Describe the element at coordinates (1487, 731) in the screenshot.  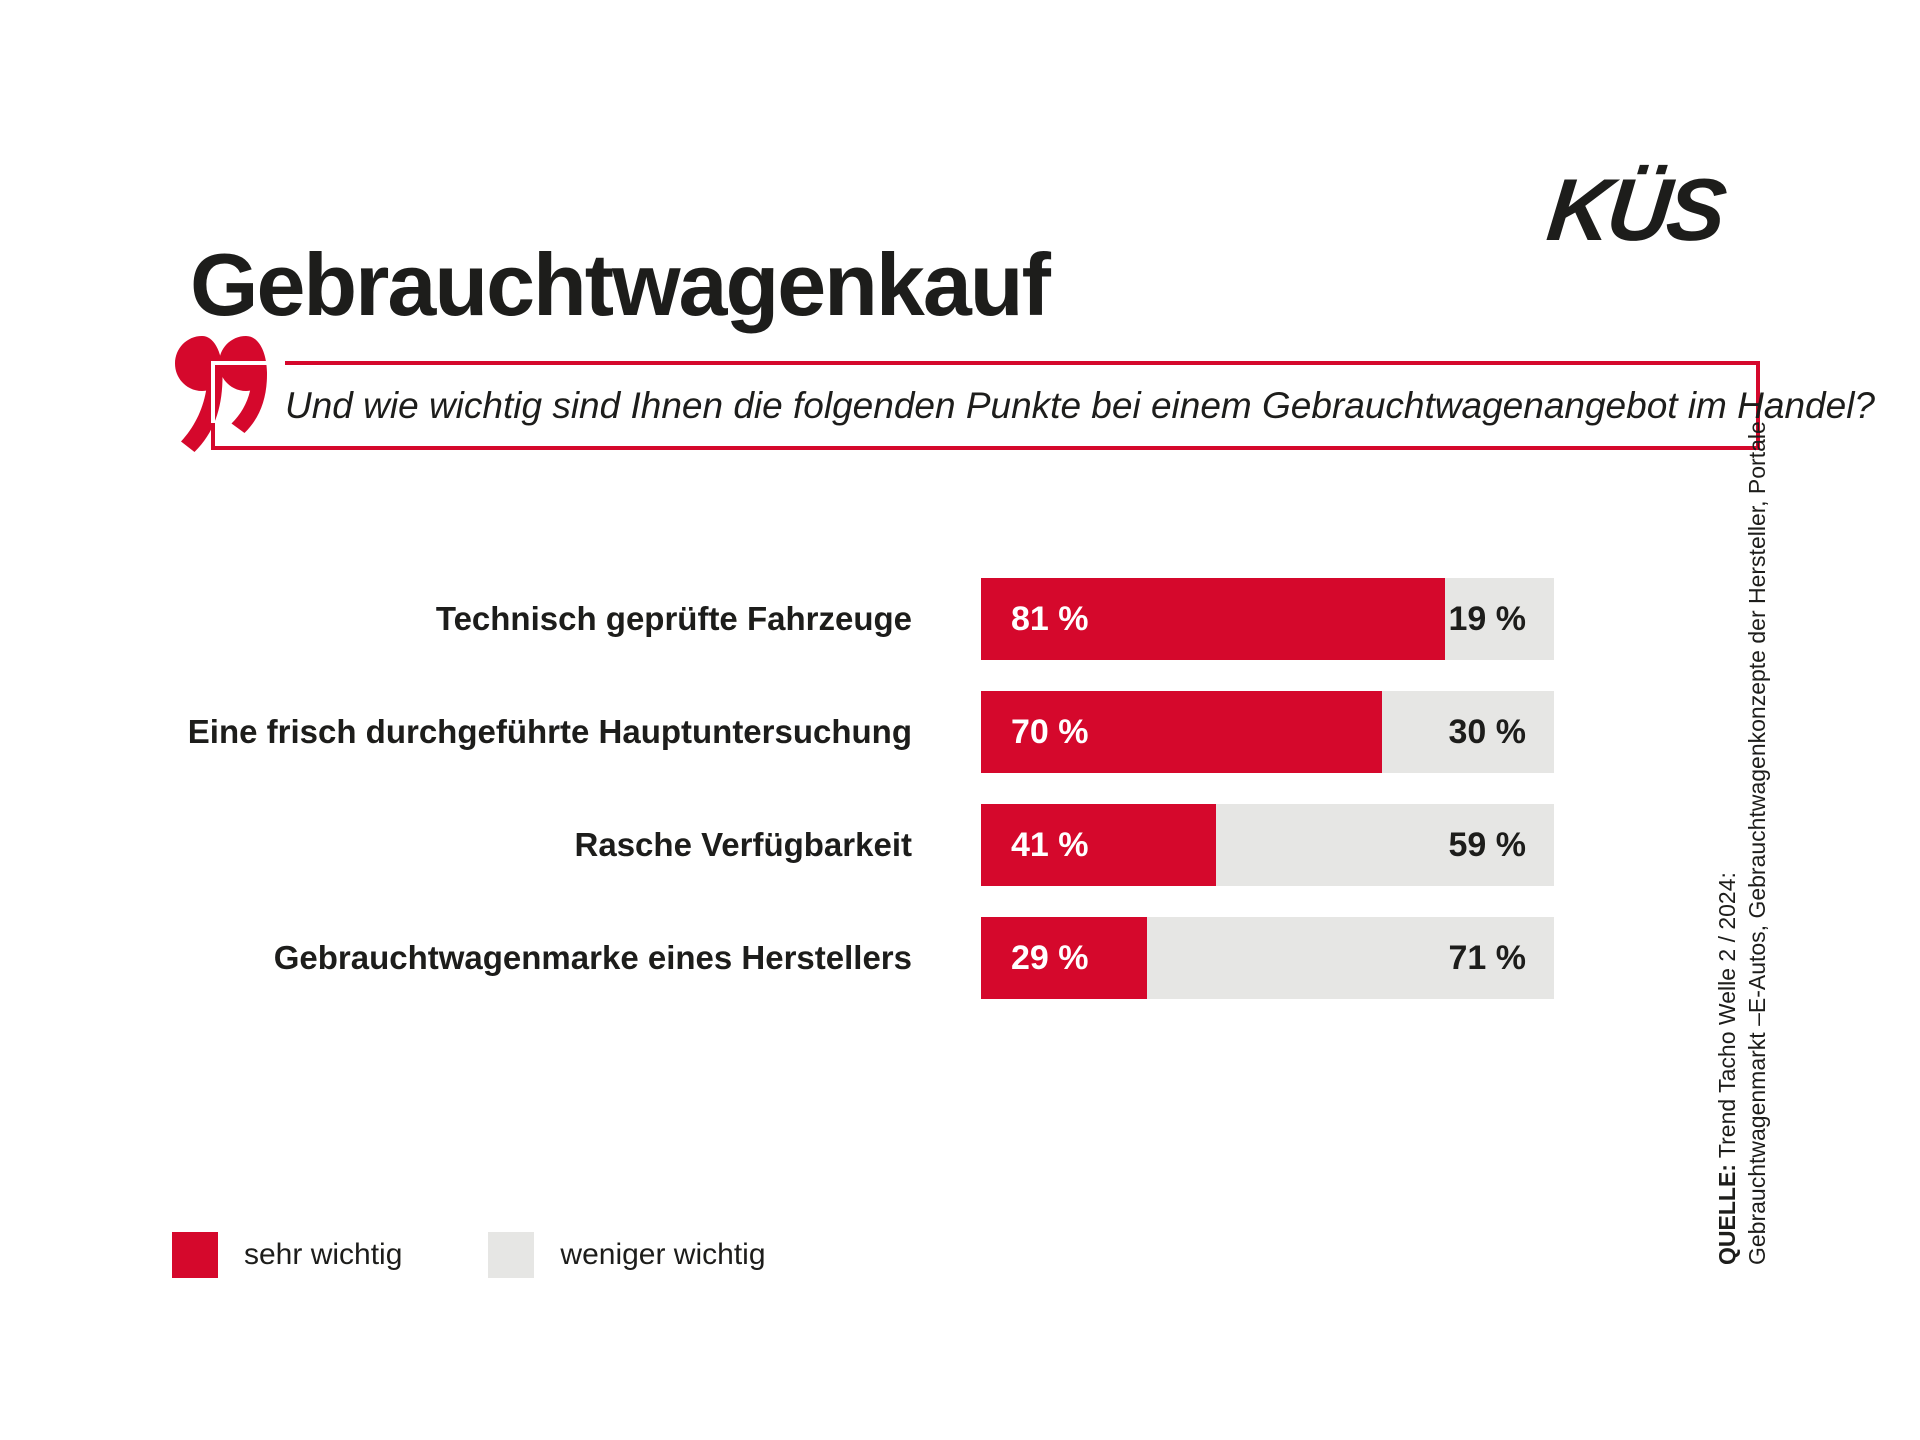
I see `value-label-weniger-wichtig: 30 %` at that location.